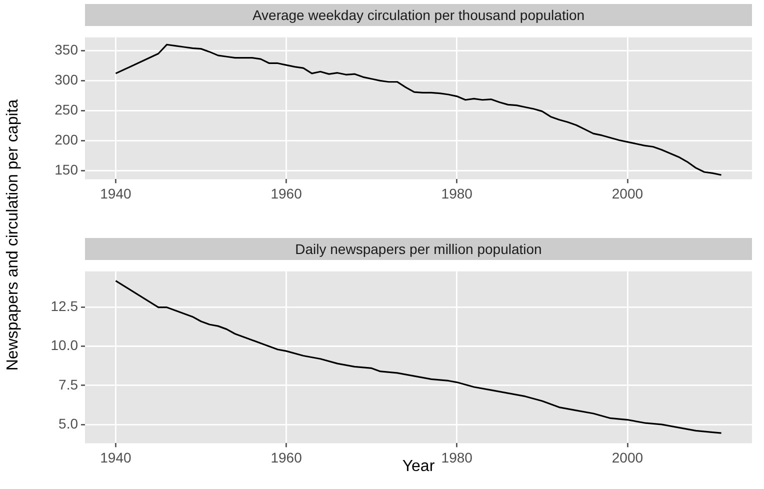 The height and width of the screenshot is (489, 764). I want to click on y-axis-title: Newspapers and circulation per capita, so click(14, 235).